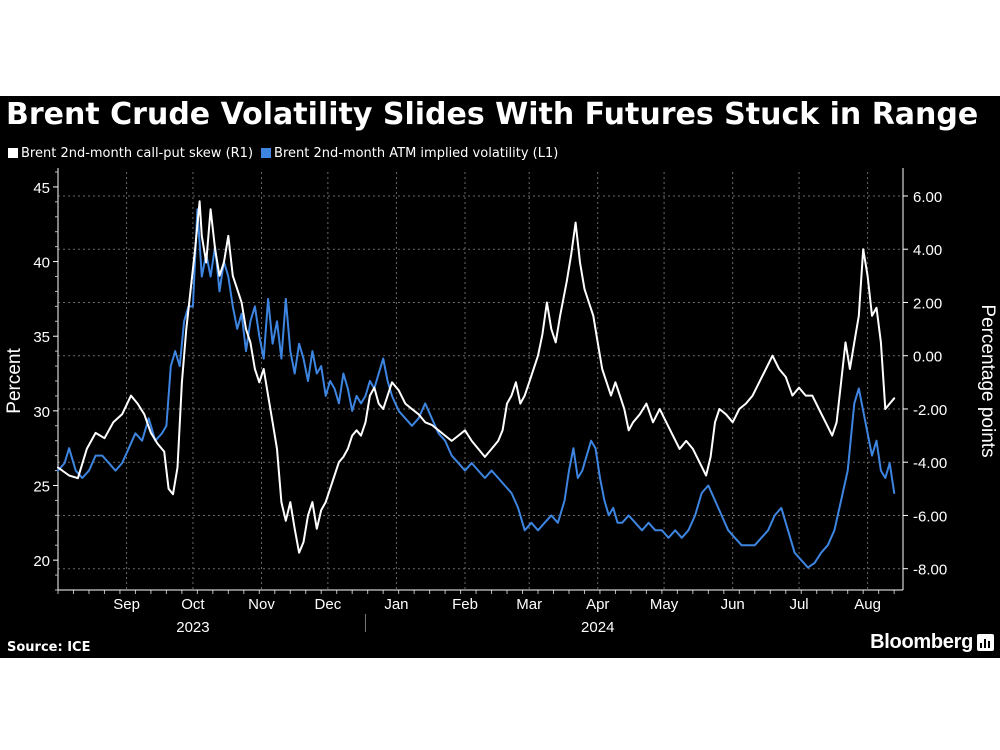 The height and width of the screenshot is (750, 1000). What do you see at coordinates (41, 188) in the screenshot?
I see `left-tick-label: 45` at bounding box center [41, 188].